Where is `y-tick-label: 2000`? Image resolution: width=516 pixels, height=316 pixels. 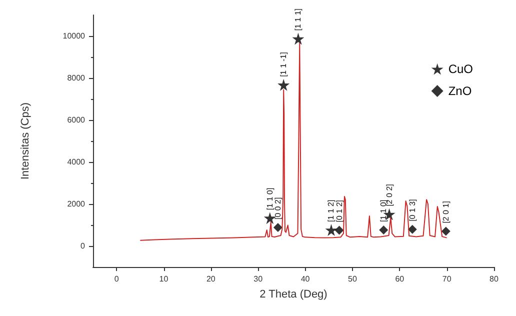
y-tick-label: 2000 is located at coordinates (76, 204).